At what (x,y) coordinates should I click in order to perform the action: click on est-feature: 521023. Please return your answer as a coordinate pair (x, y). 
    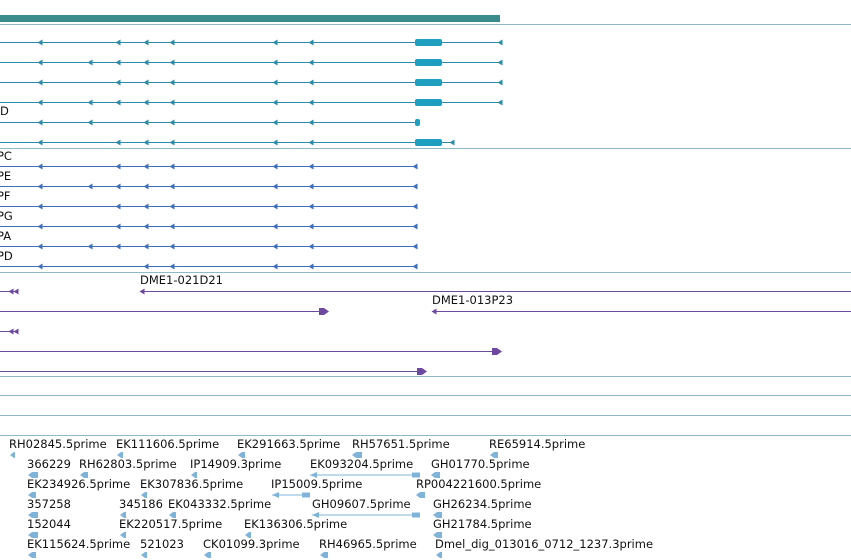
    Looking at the image, I should click on (162, 547).